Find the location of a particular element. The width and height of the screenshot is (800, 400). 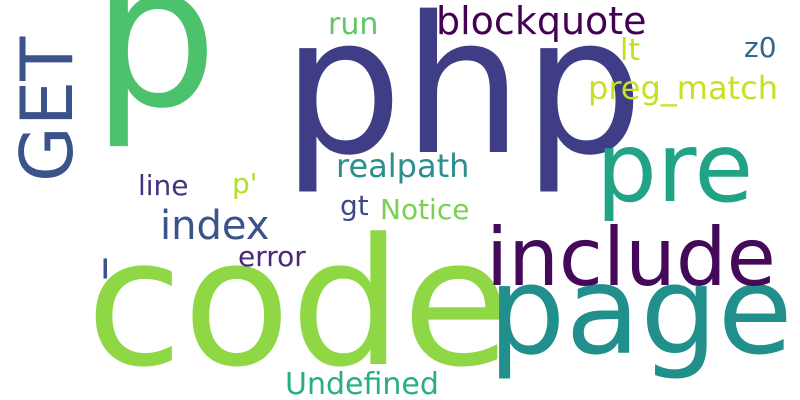

word-gt: gt is located at coordinates (354, 205).